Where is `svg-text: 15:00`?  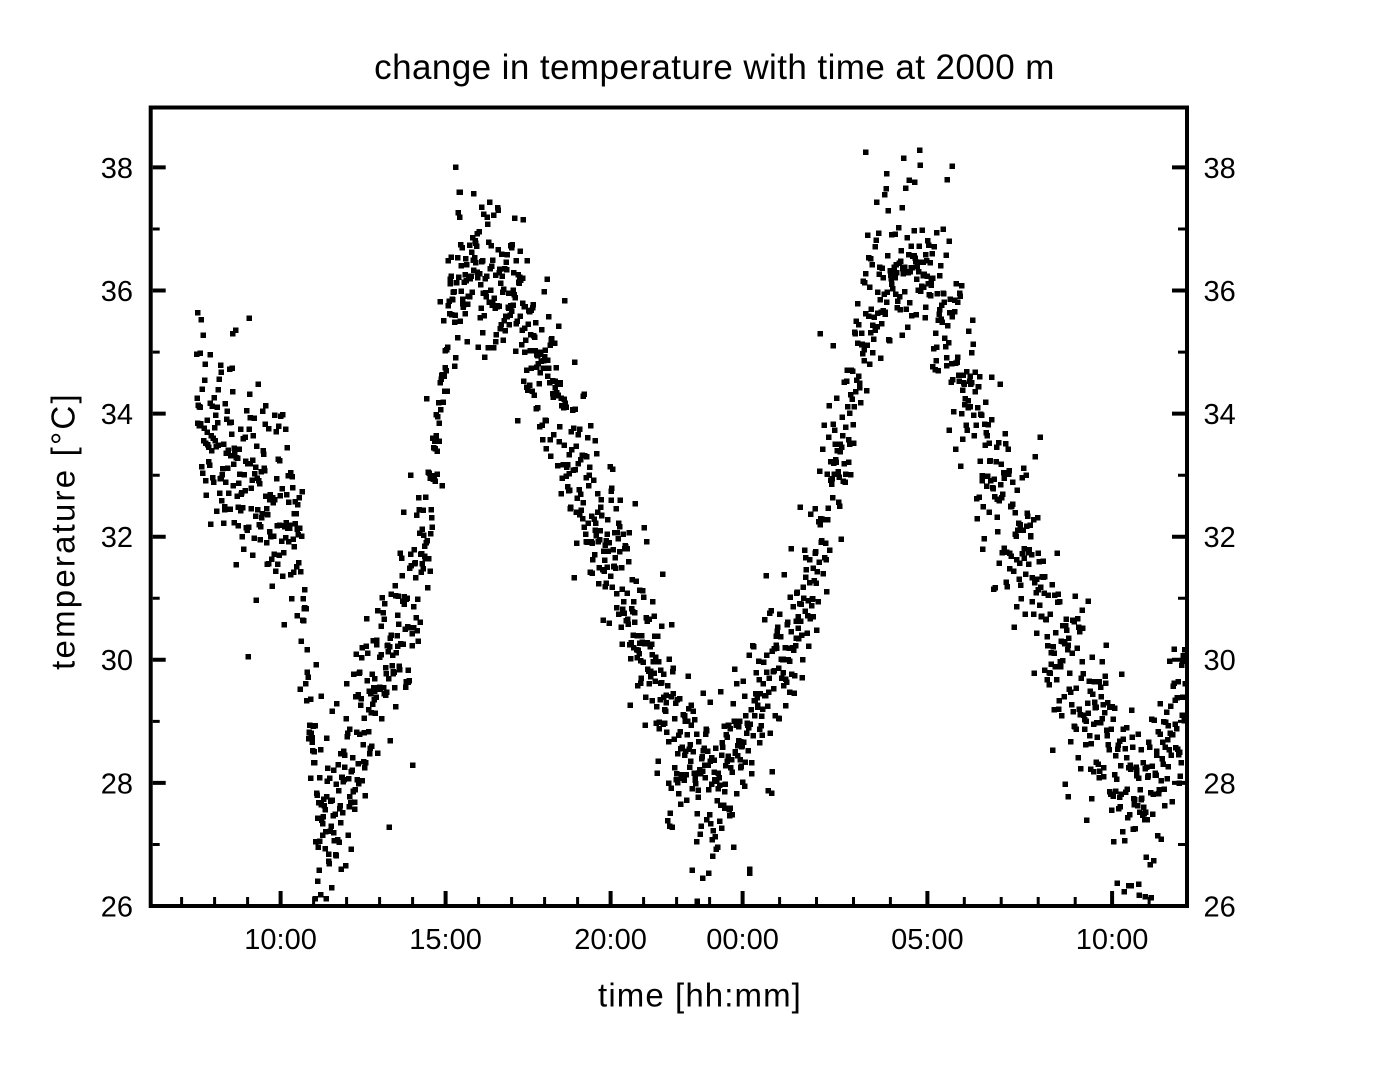 svg-text: 15:00 is located at coordinates (445, 940).